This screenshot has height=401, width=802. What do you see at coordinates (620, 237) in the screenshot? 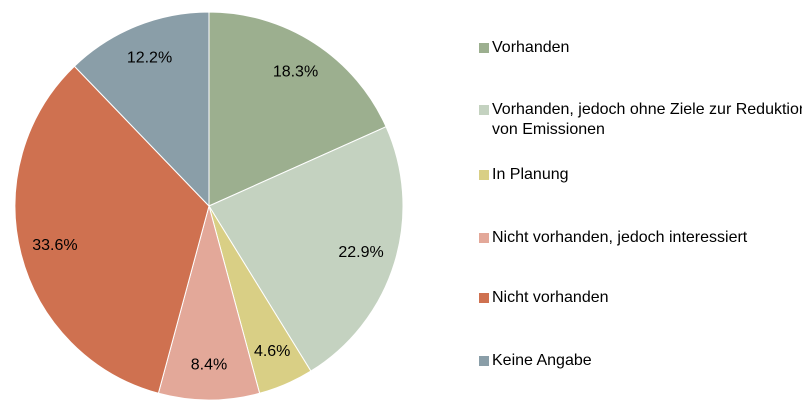
I see `legend-label: Nicht vorhanden, jedoch interessiert` at bounding box center [620, 237].